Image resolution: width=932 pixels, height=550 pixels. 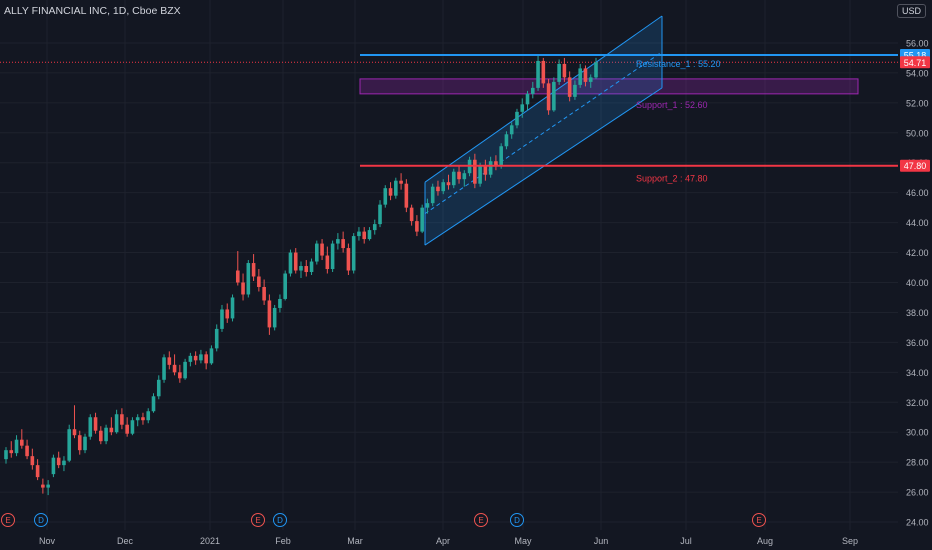 What do you see at coordinates (917, 373) in the screenshot?
I see `y-tick-label: 34.00` at bounding box center [917, 373].